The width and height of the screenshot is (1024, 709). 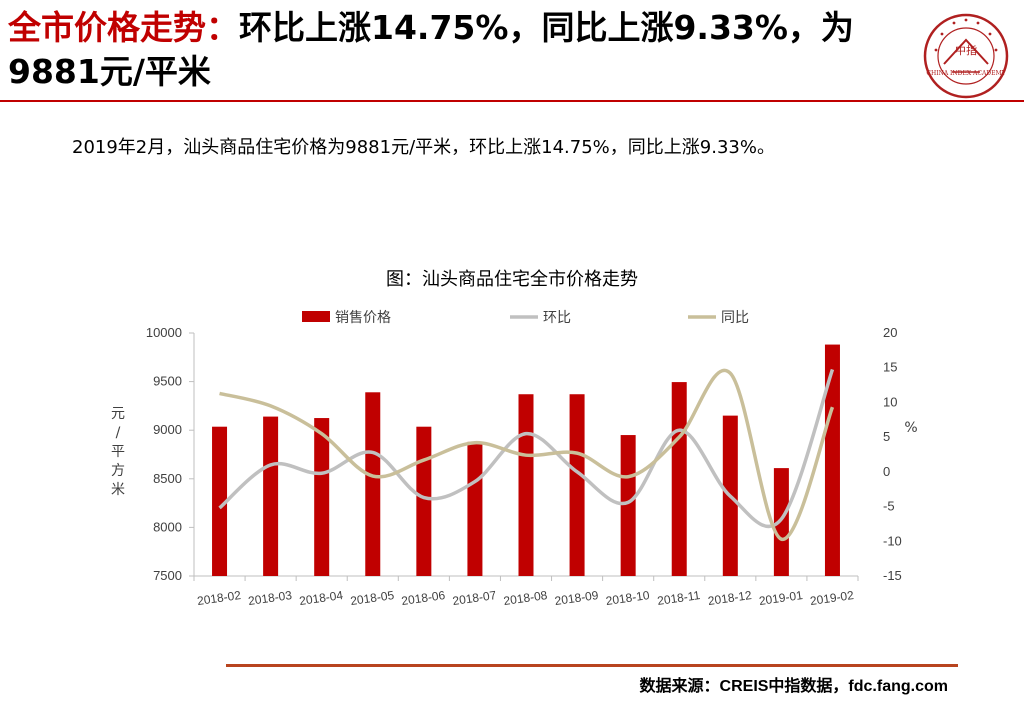 I want to click on right-tick-label: -5, so click(x=889, y=506).